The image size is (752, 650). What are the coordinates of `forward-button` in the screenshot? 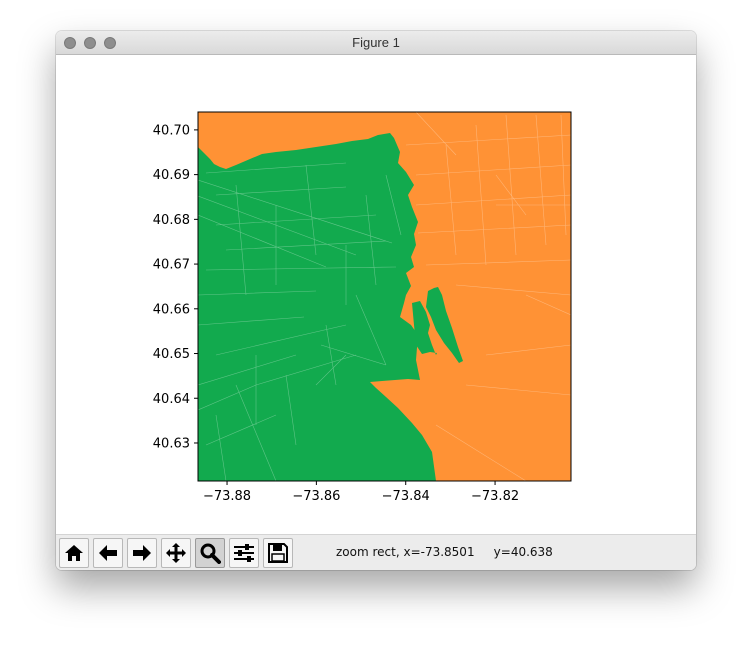 It's located at (142, 553).